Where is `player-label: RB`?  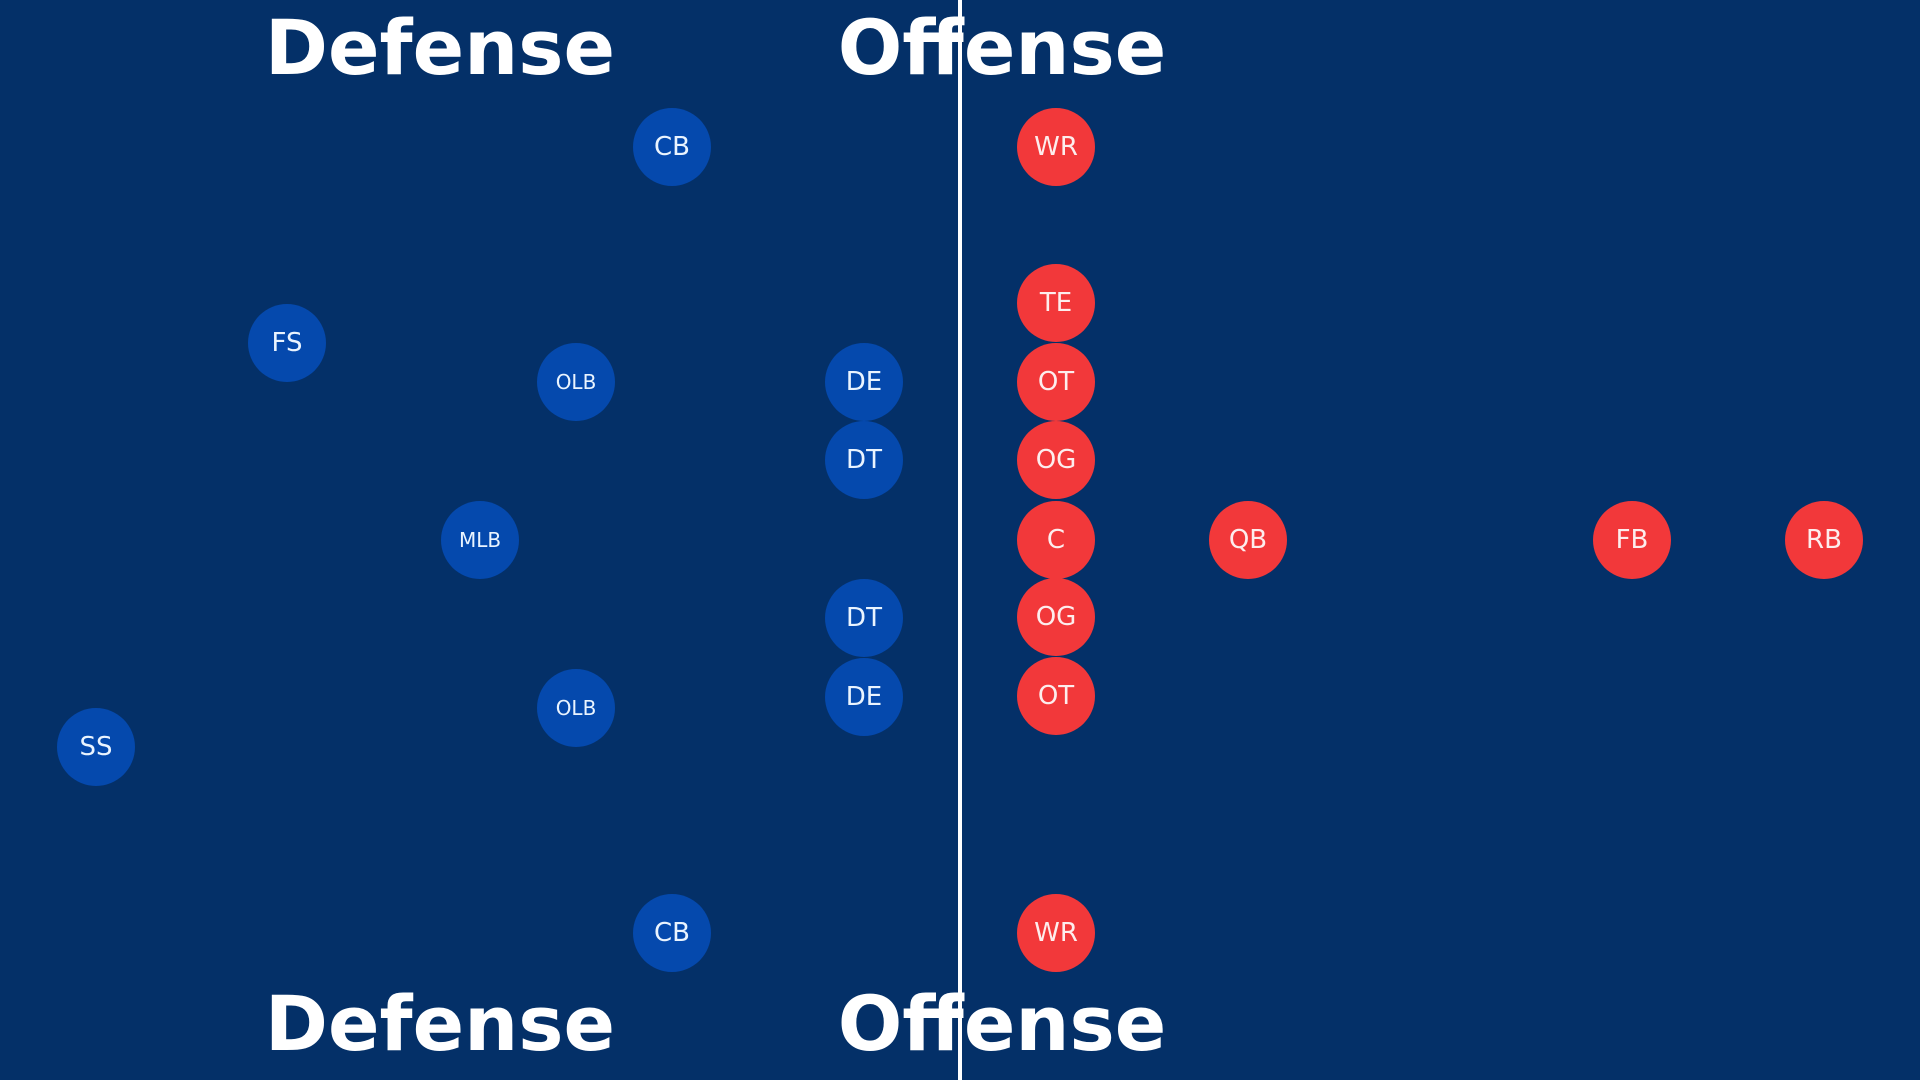
player-label: RB is located at coordinates (1824, 540).